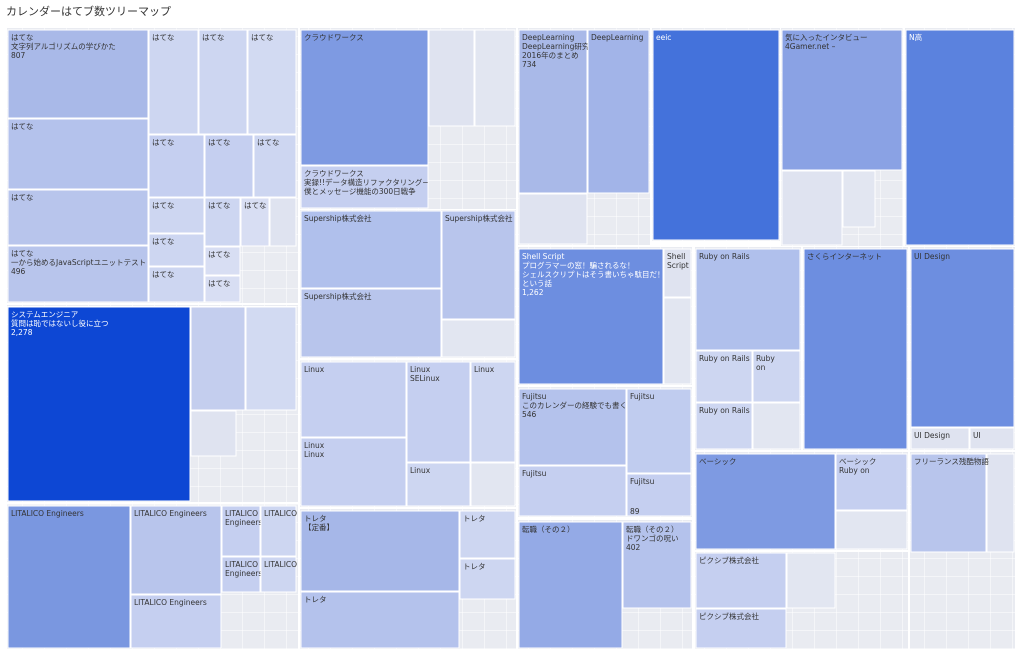  I want to click on tile-label: on, so click(761, 367).